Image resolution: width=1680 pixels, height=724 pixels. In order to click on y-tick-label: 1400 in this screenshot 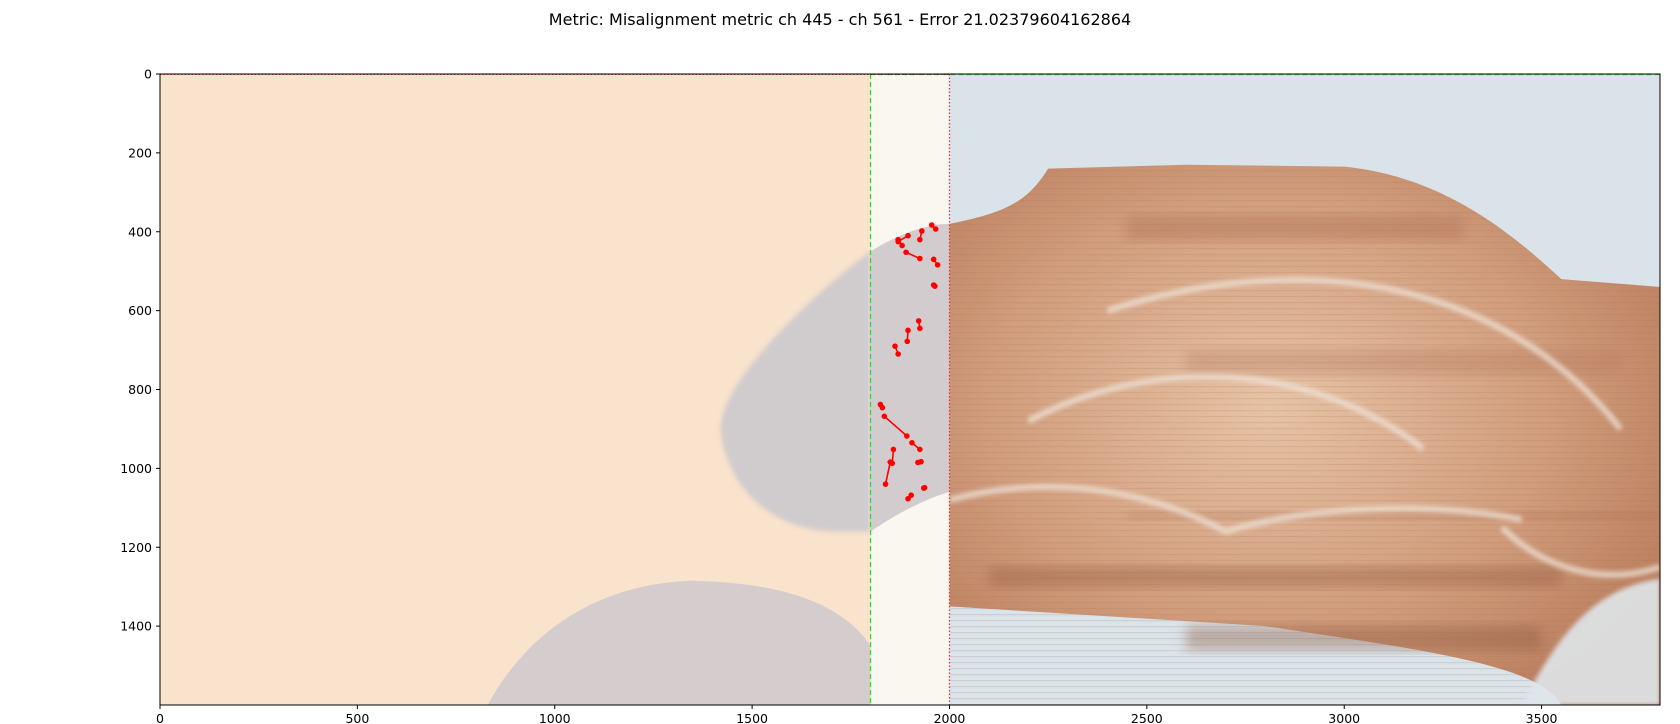, I will do `click(136, 626)`.